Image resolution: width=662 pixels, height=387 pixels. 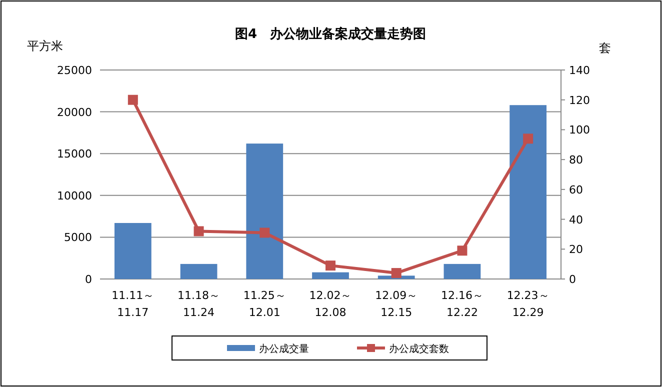 What do you see at coordinates (88, 279) in the screenshot?
I see `y-tick-label: 0` at bounding box center [88, 279].